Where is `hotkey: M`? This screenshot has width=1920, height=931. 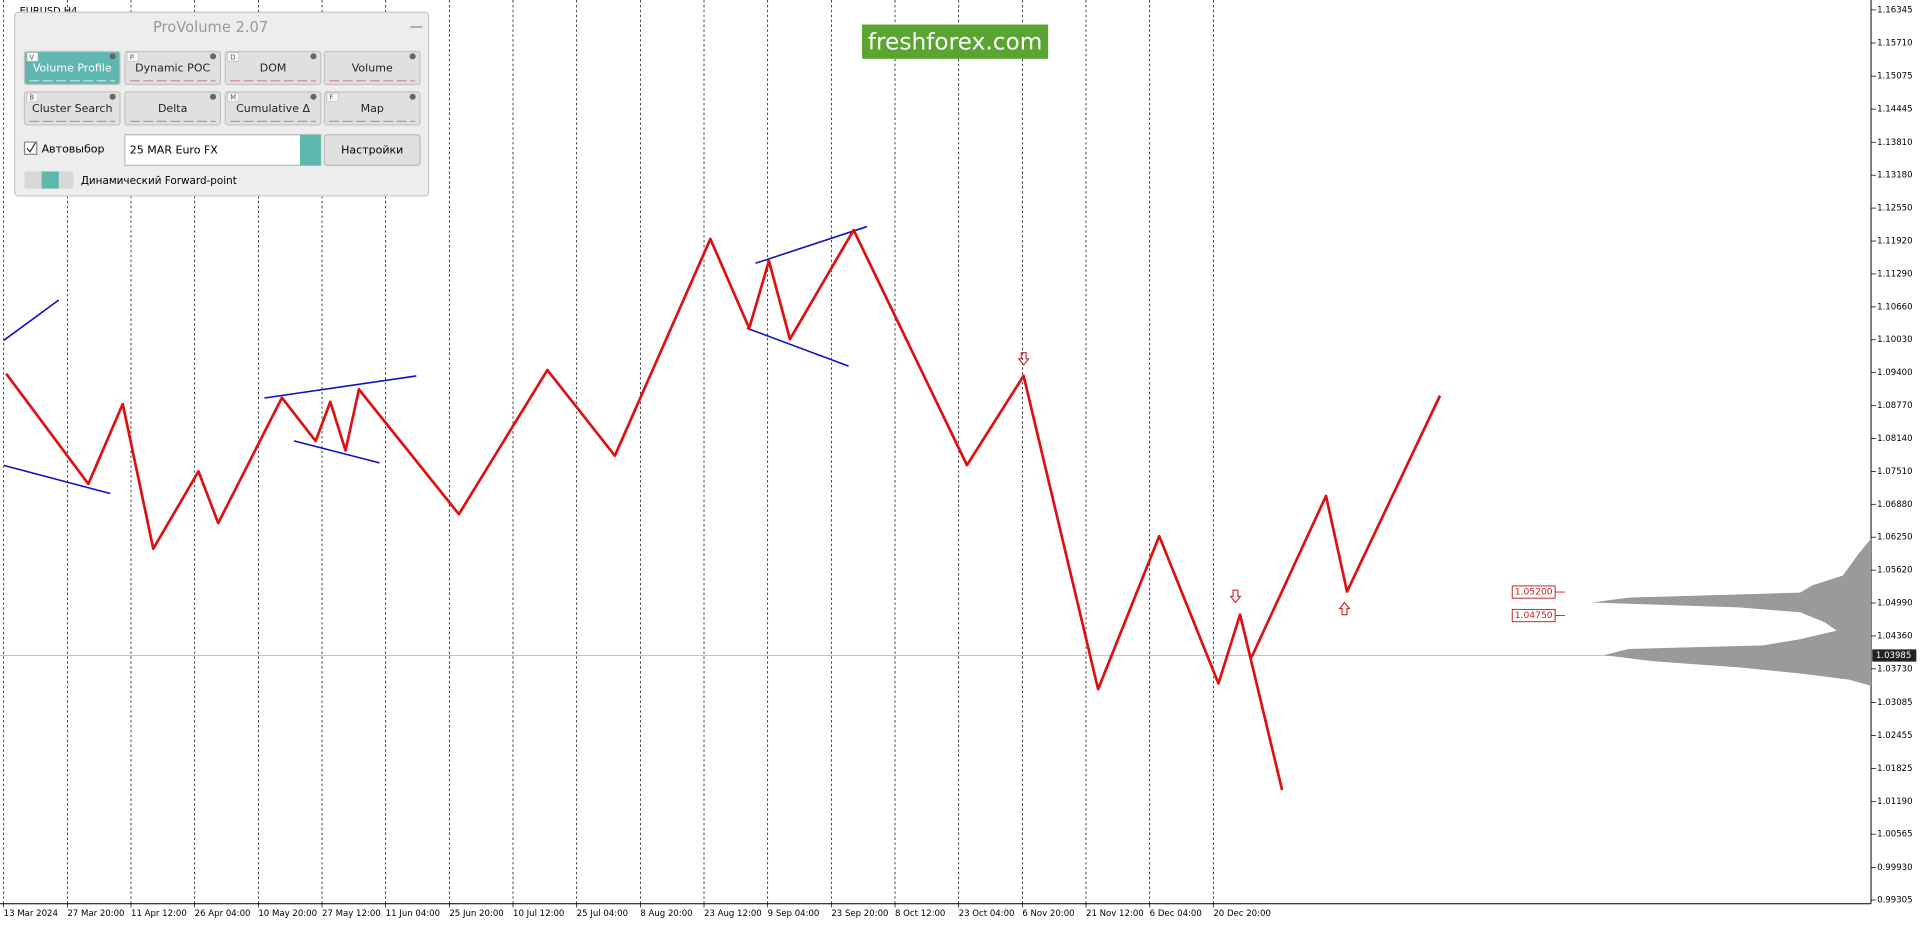 hotkey: M is located at coordinates (233, 98).